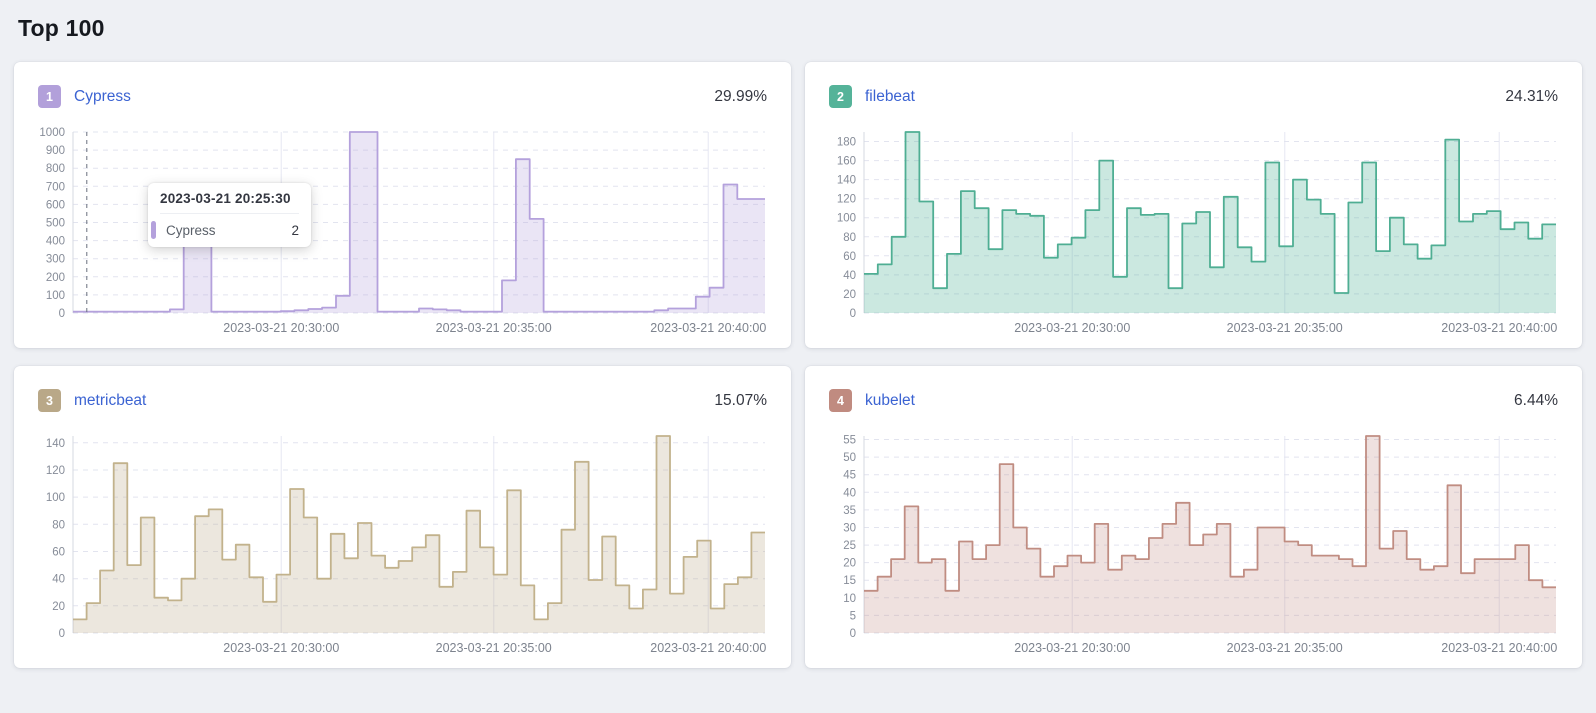  Describe the element at coordinates (110, 400) in the screenshot. I see `series-link-metricbeat: metricbeat` at that location.